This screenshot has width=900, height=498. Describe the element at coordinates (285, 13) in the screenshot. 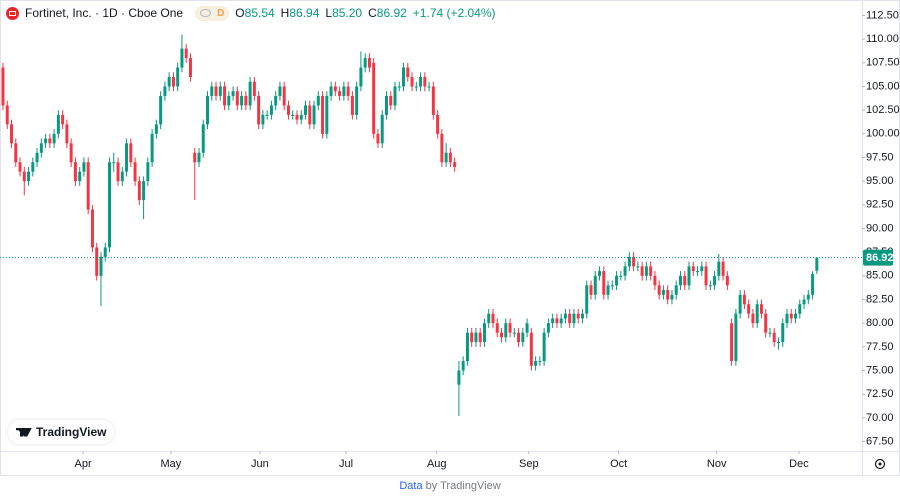

I see `ohlc-key: H` at that location.